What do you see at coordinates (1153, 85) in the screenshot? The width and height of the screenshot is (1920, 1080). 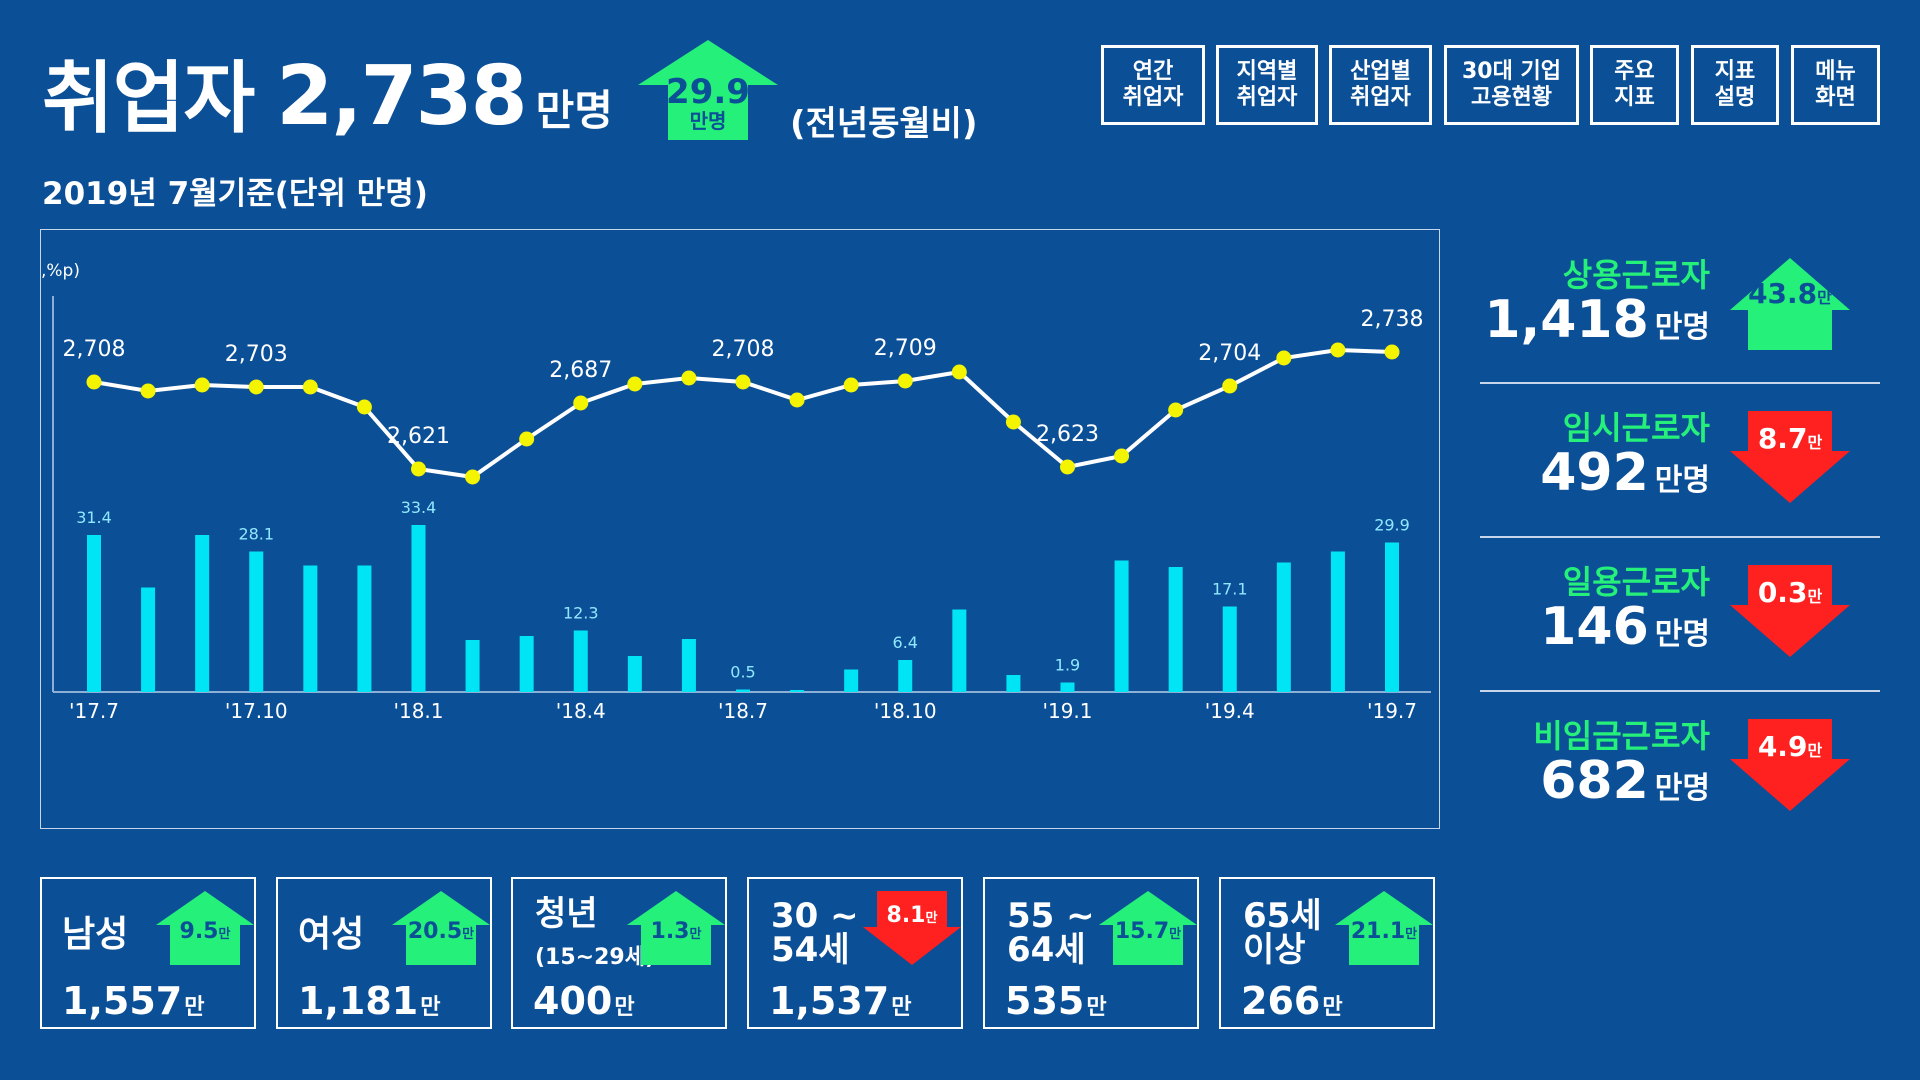 I see `nav-annual-employed-button: 연간 취업자` at bounding box center [1153, 85].